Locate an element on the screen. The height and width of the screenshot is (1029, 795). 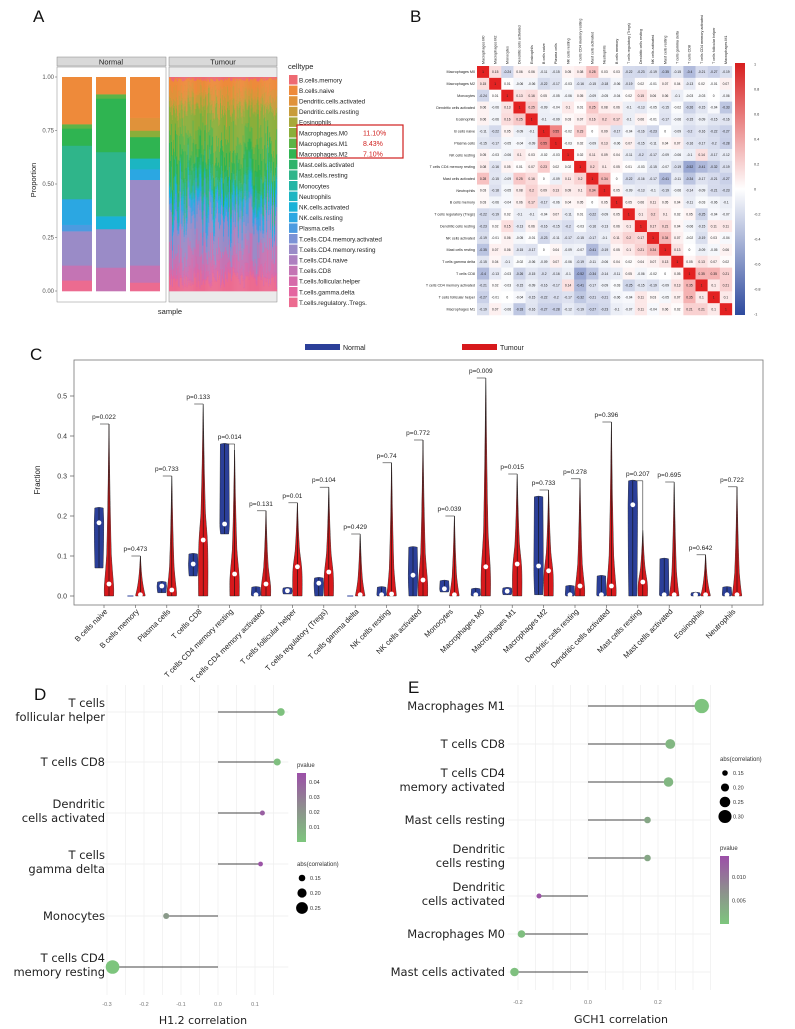
cell-value: 0.07 is located at coordinates (653, 262).